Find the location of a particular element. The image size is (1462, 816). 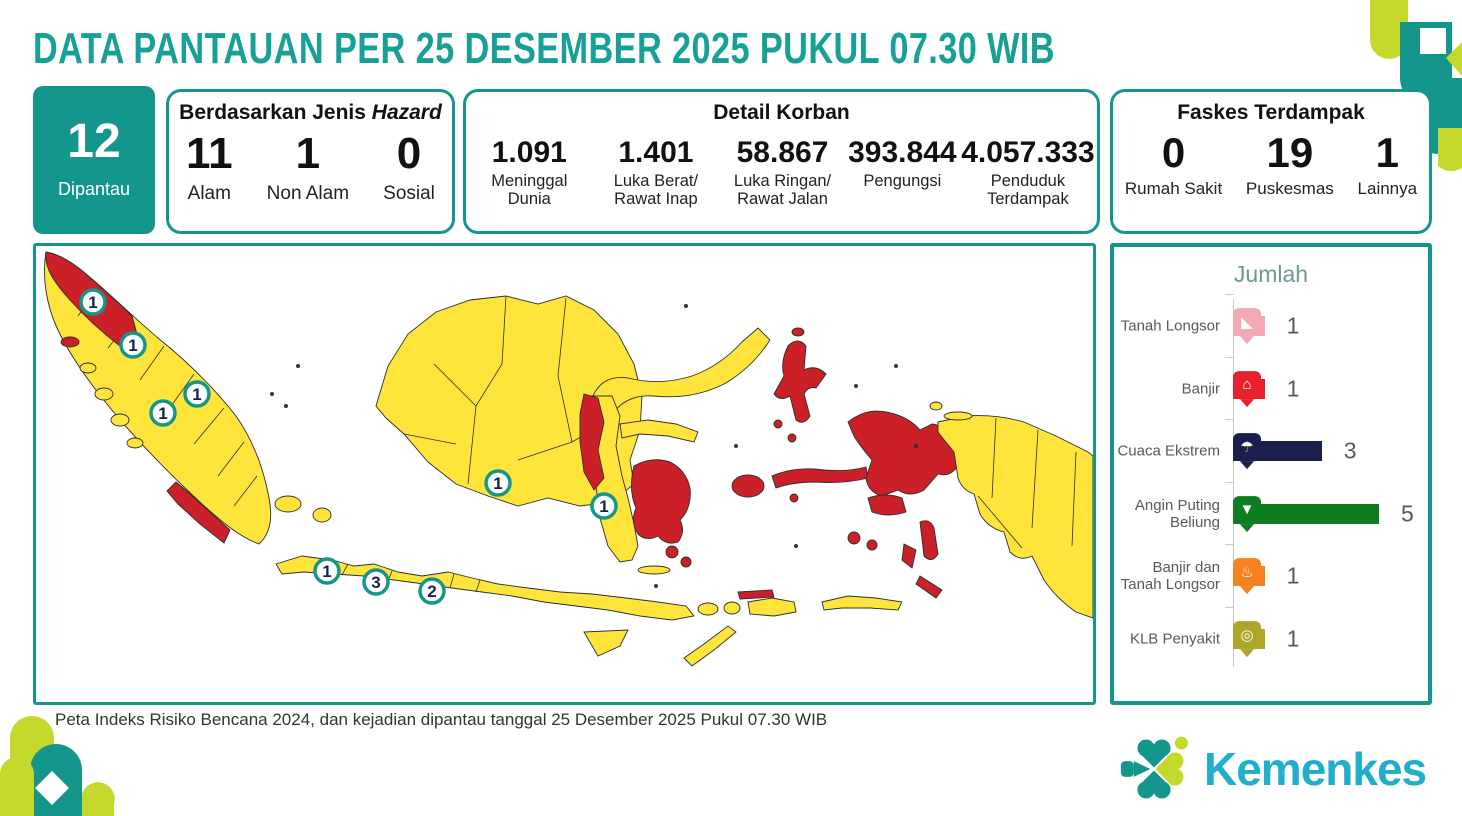

facility-stat-label: Rumah Sakit is located at coordinates (1173, 189).